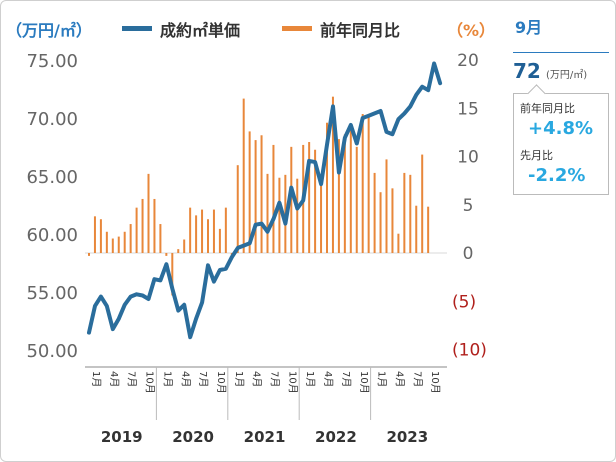  What do you see at coordinates (49, 30) in the screenshot?
I see `left-axis-unit: （万円/㎡）` at bounding box center [49, 30].